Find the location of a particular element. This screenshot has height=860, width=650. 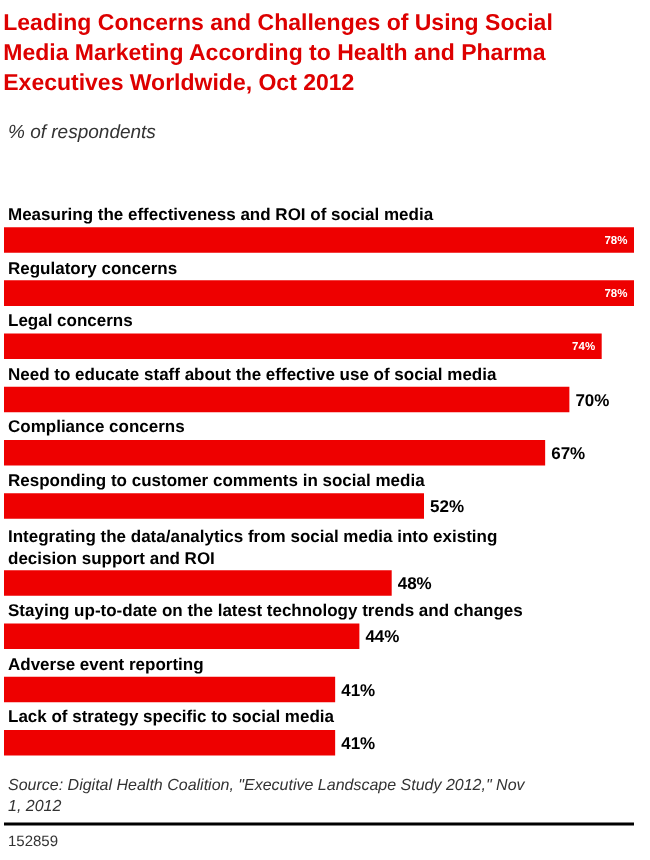

y-tick-label: Regulatory concerns is located at coordinates (93, 268).